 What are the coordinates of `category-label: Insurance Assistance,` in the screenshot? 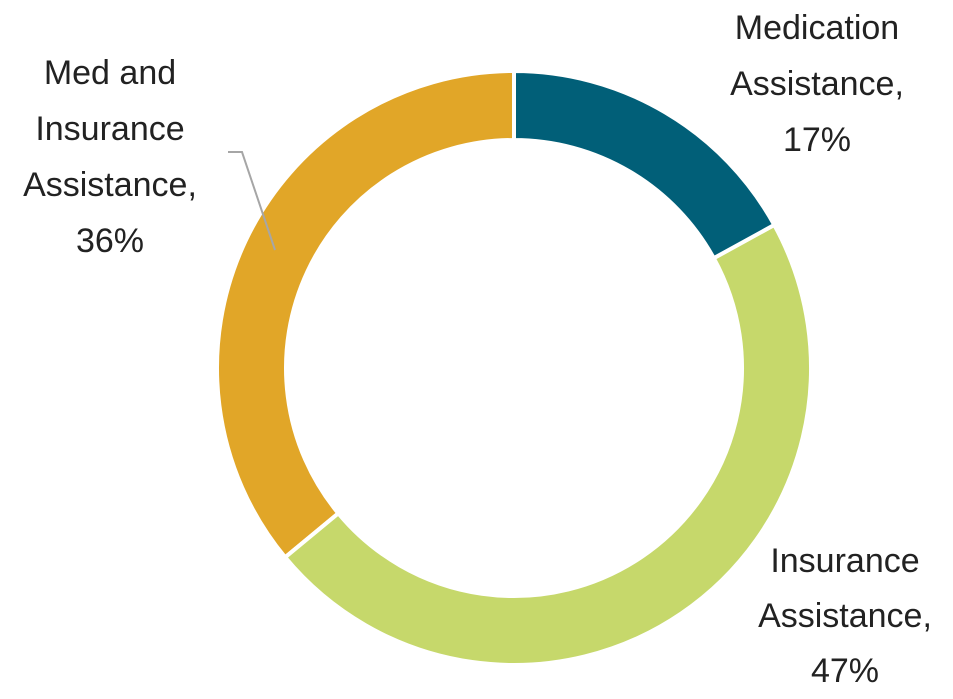 It's located at (845, 588).